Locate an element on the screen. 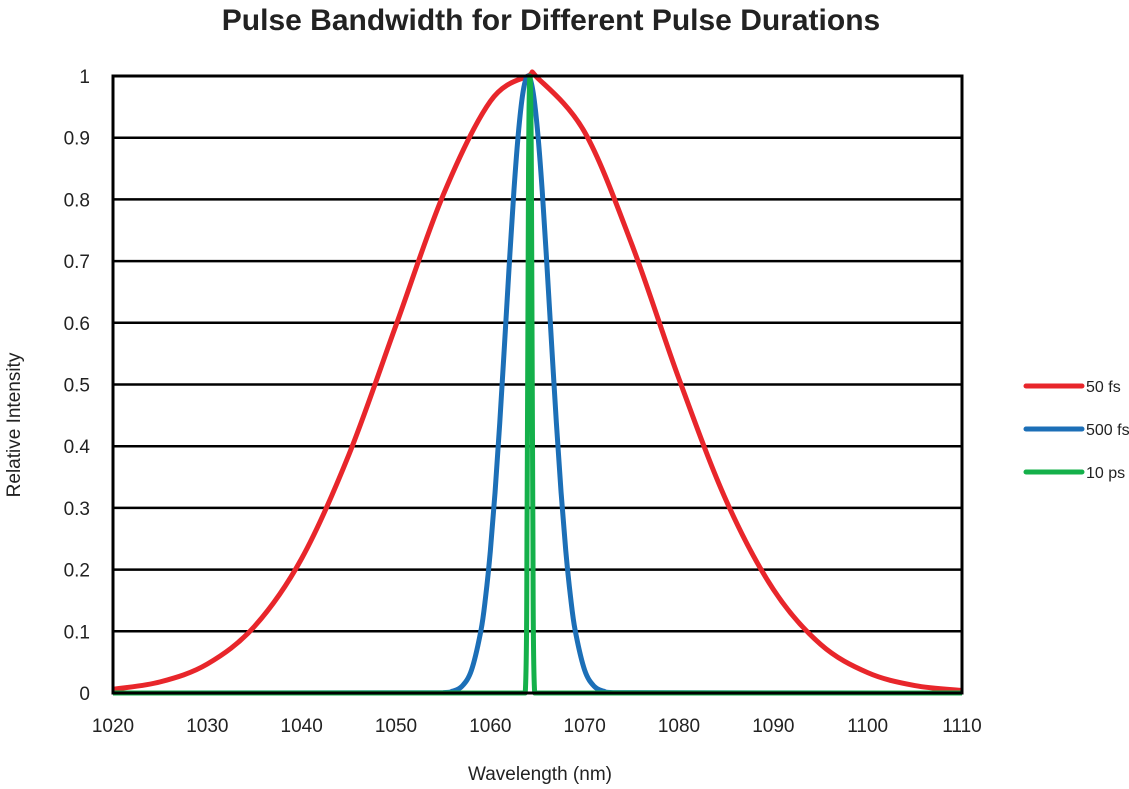 Image resolution: width=1129 pixels, height=789 pixels. x-axis-ticks: 1020 1030 1040 1050 1060 1070 1080 1090 1100 1110 is located at coordinates (537, 726).